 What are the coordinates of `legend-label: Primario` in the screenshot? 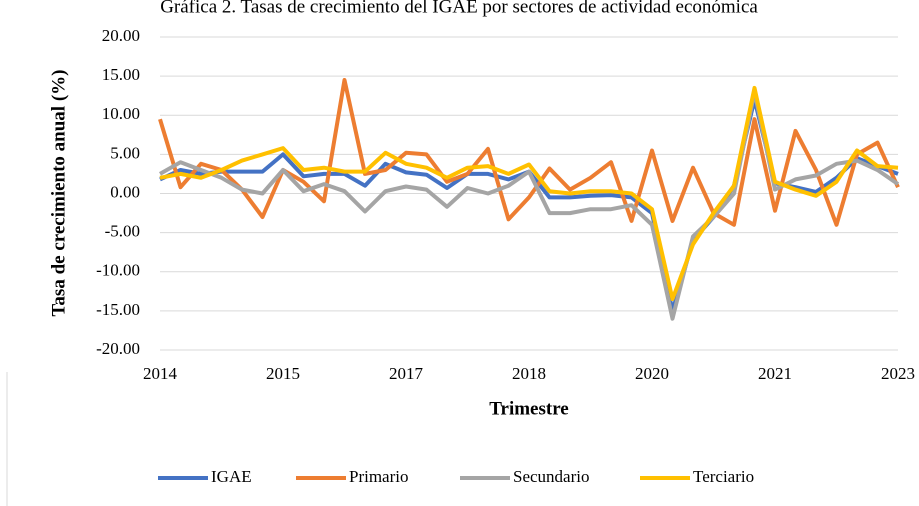 It's located at (379, 476).